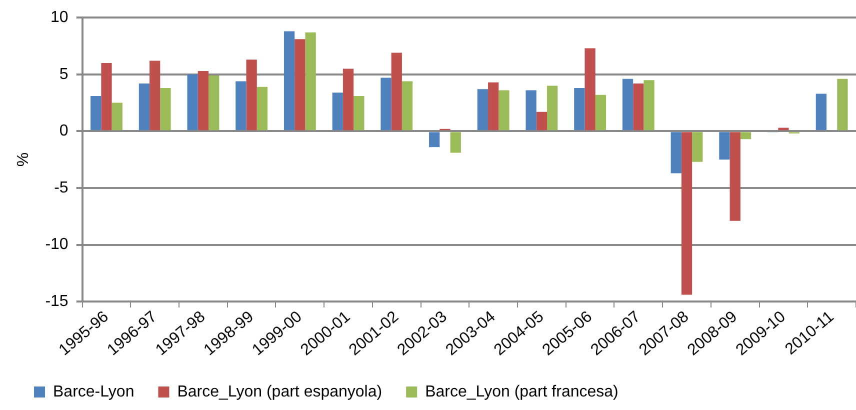  Describe the element at coordinates (59, 17) in the screenshot. I see `y-tick-label: 10` at that location.